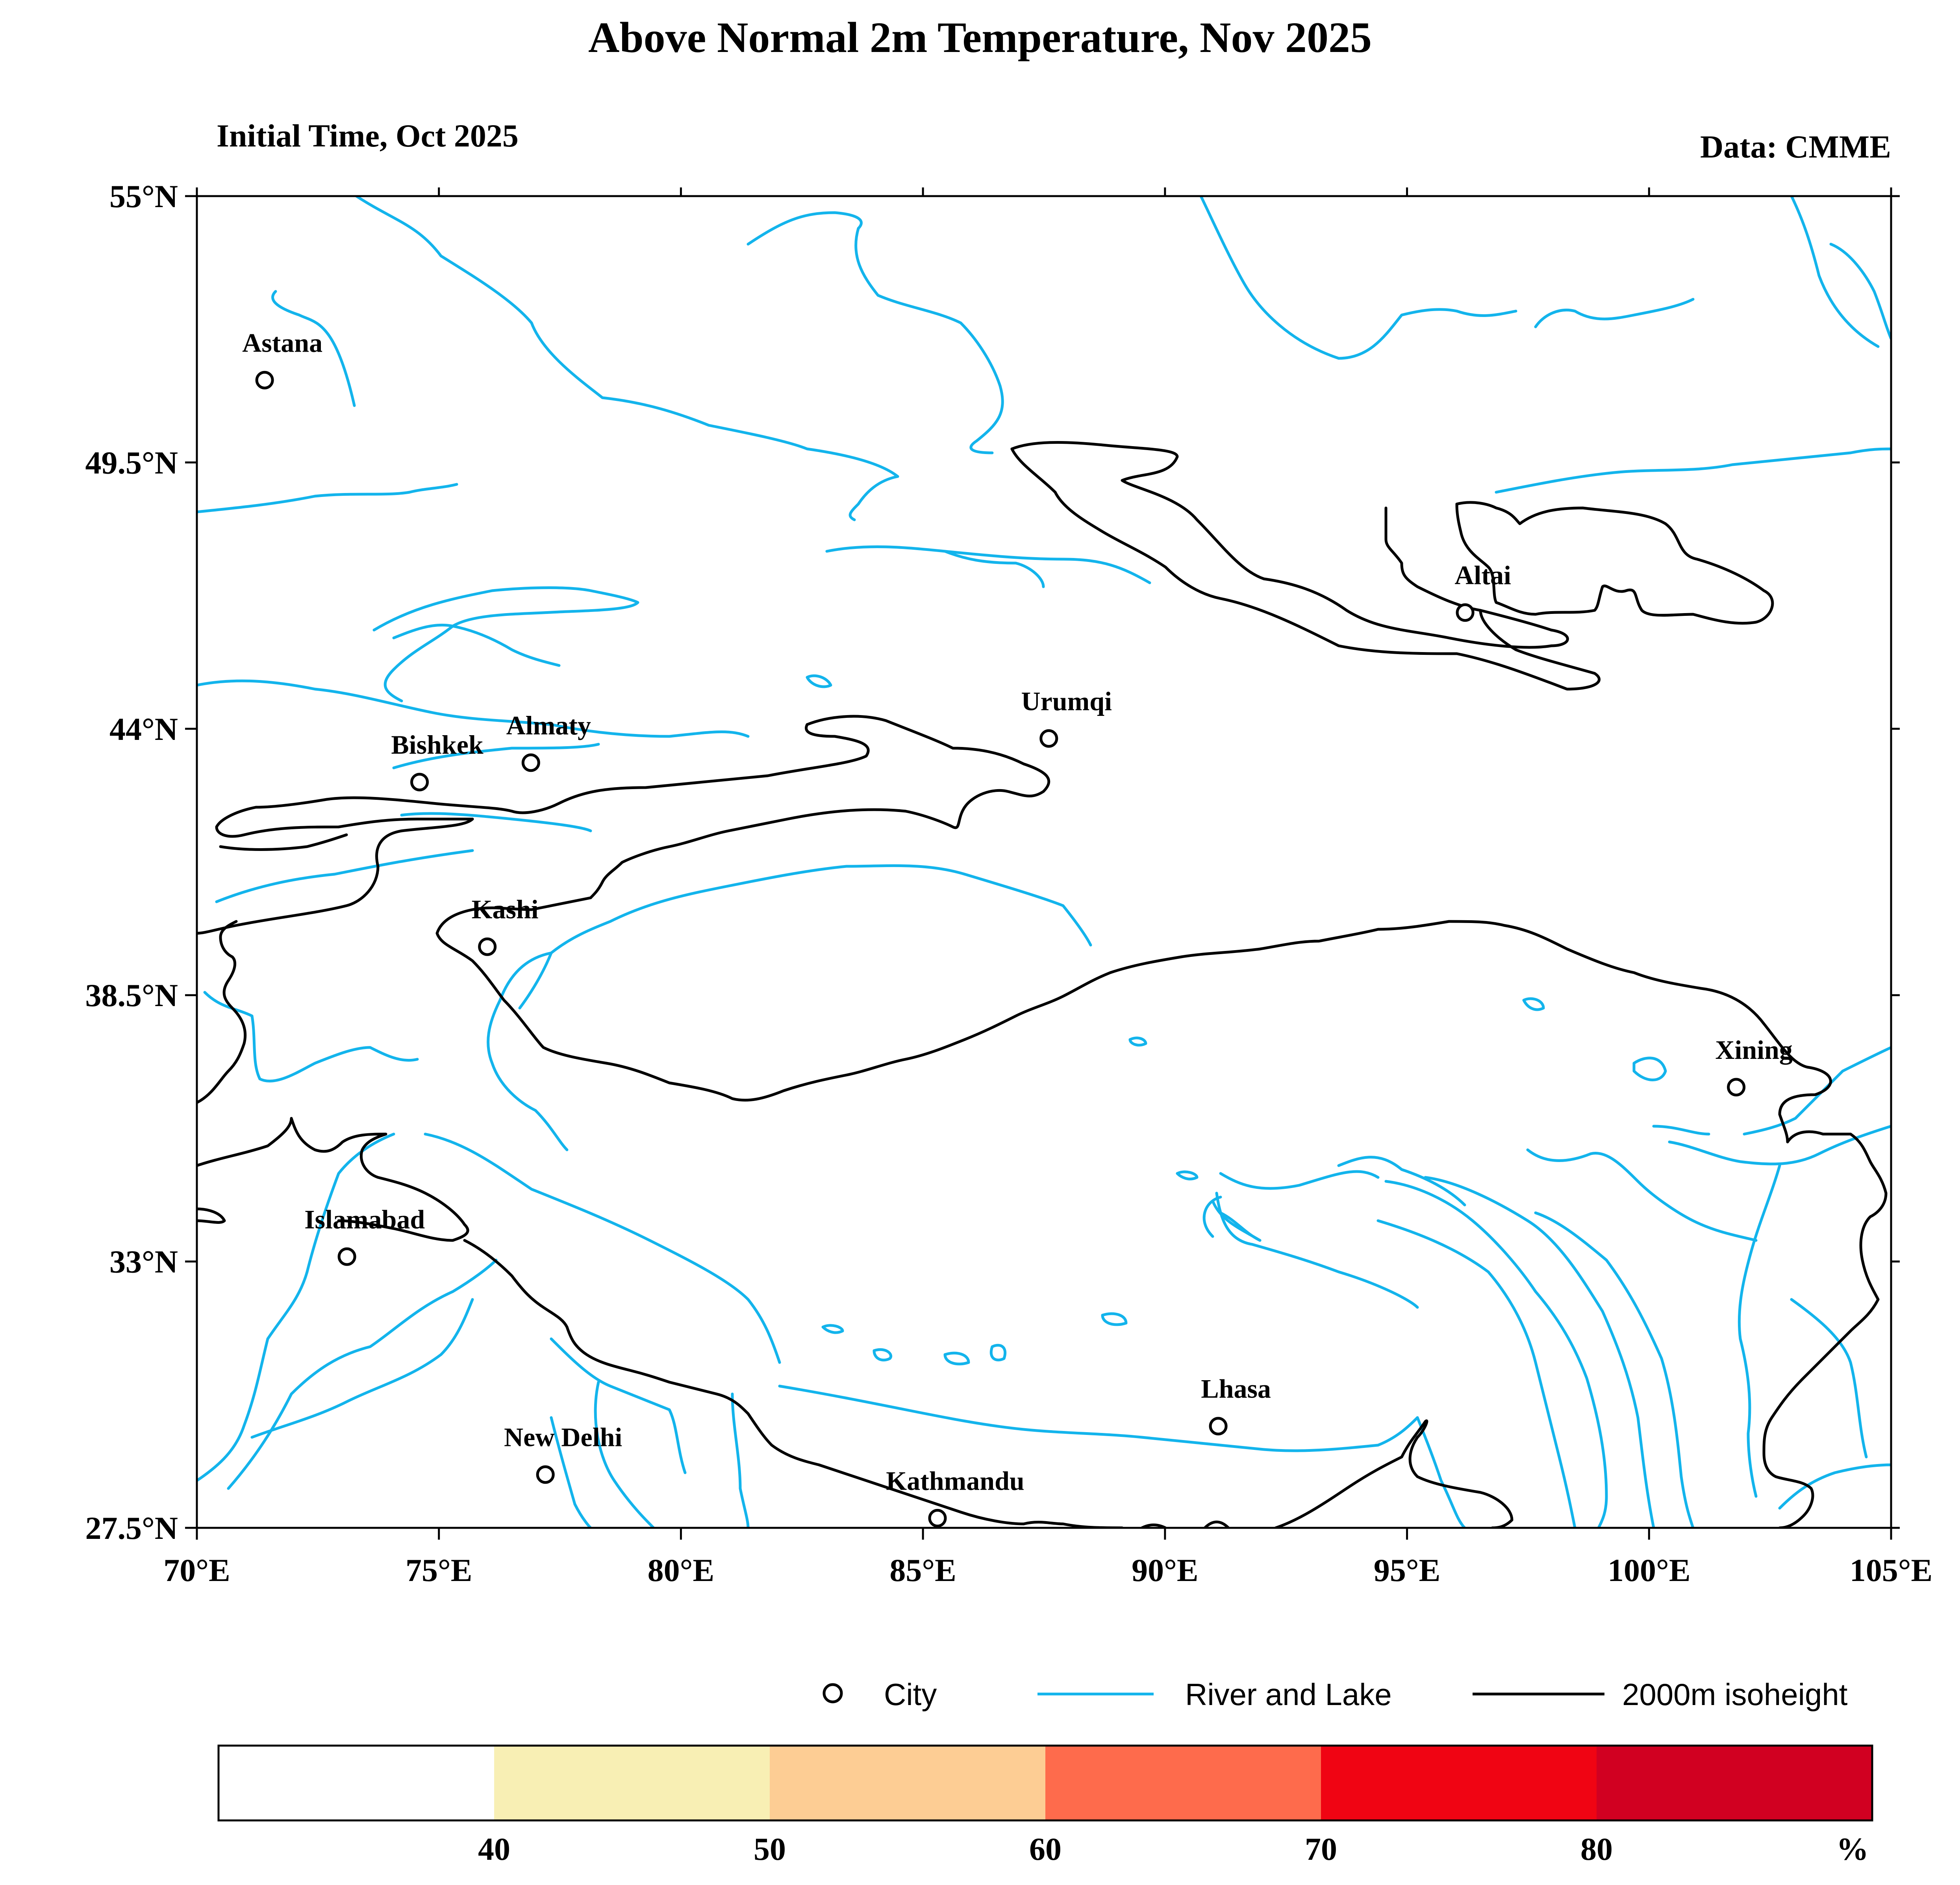 The width and height of the screenshot is (1960, 1885). Describe the element at coordinates (282, 343) in the screenshot. I see `city-label: Astana` at that location.